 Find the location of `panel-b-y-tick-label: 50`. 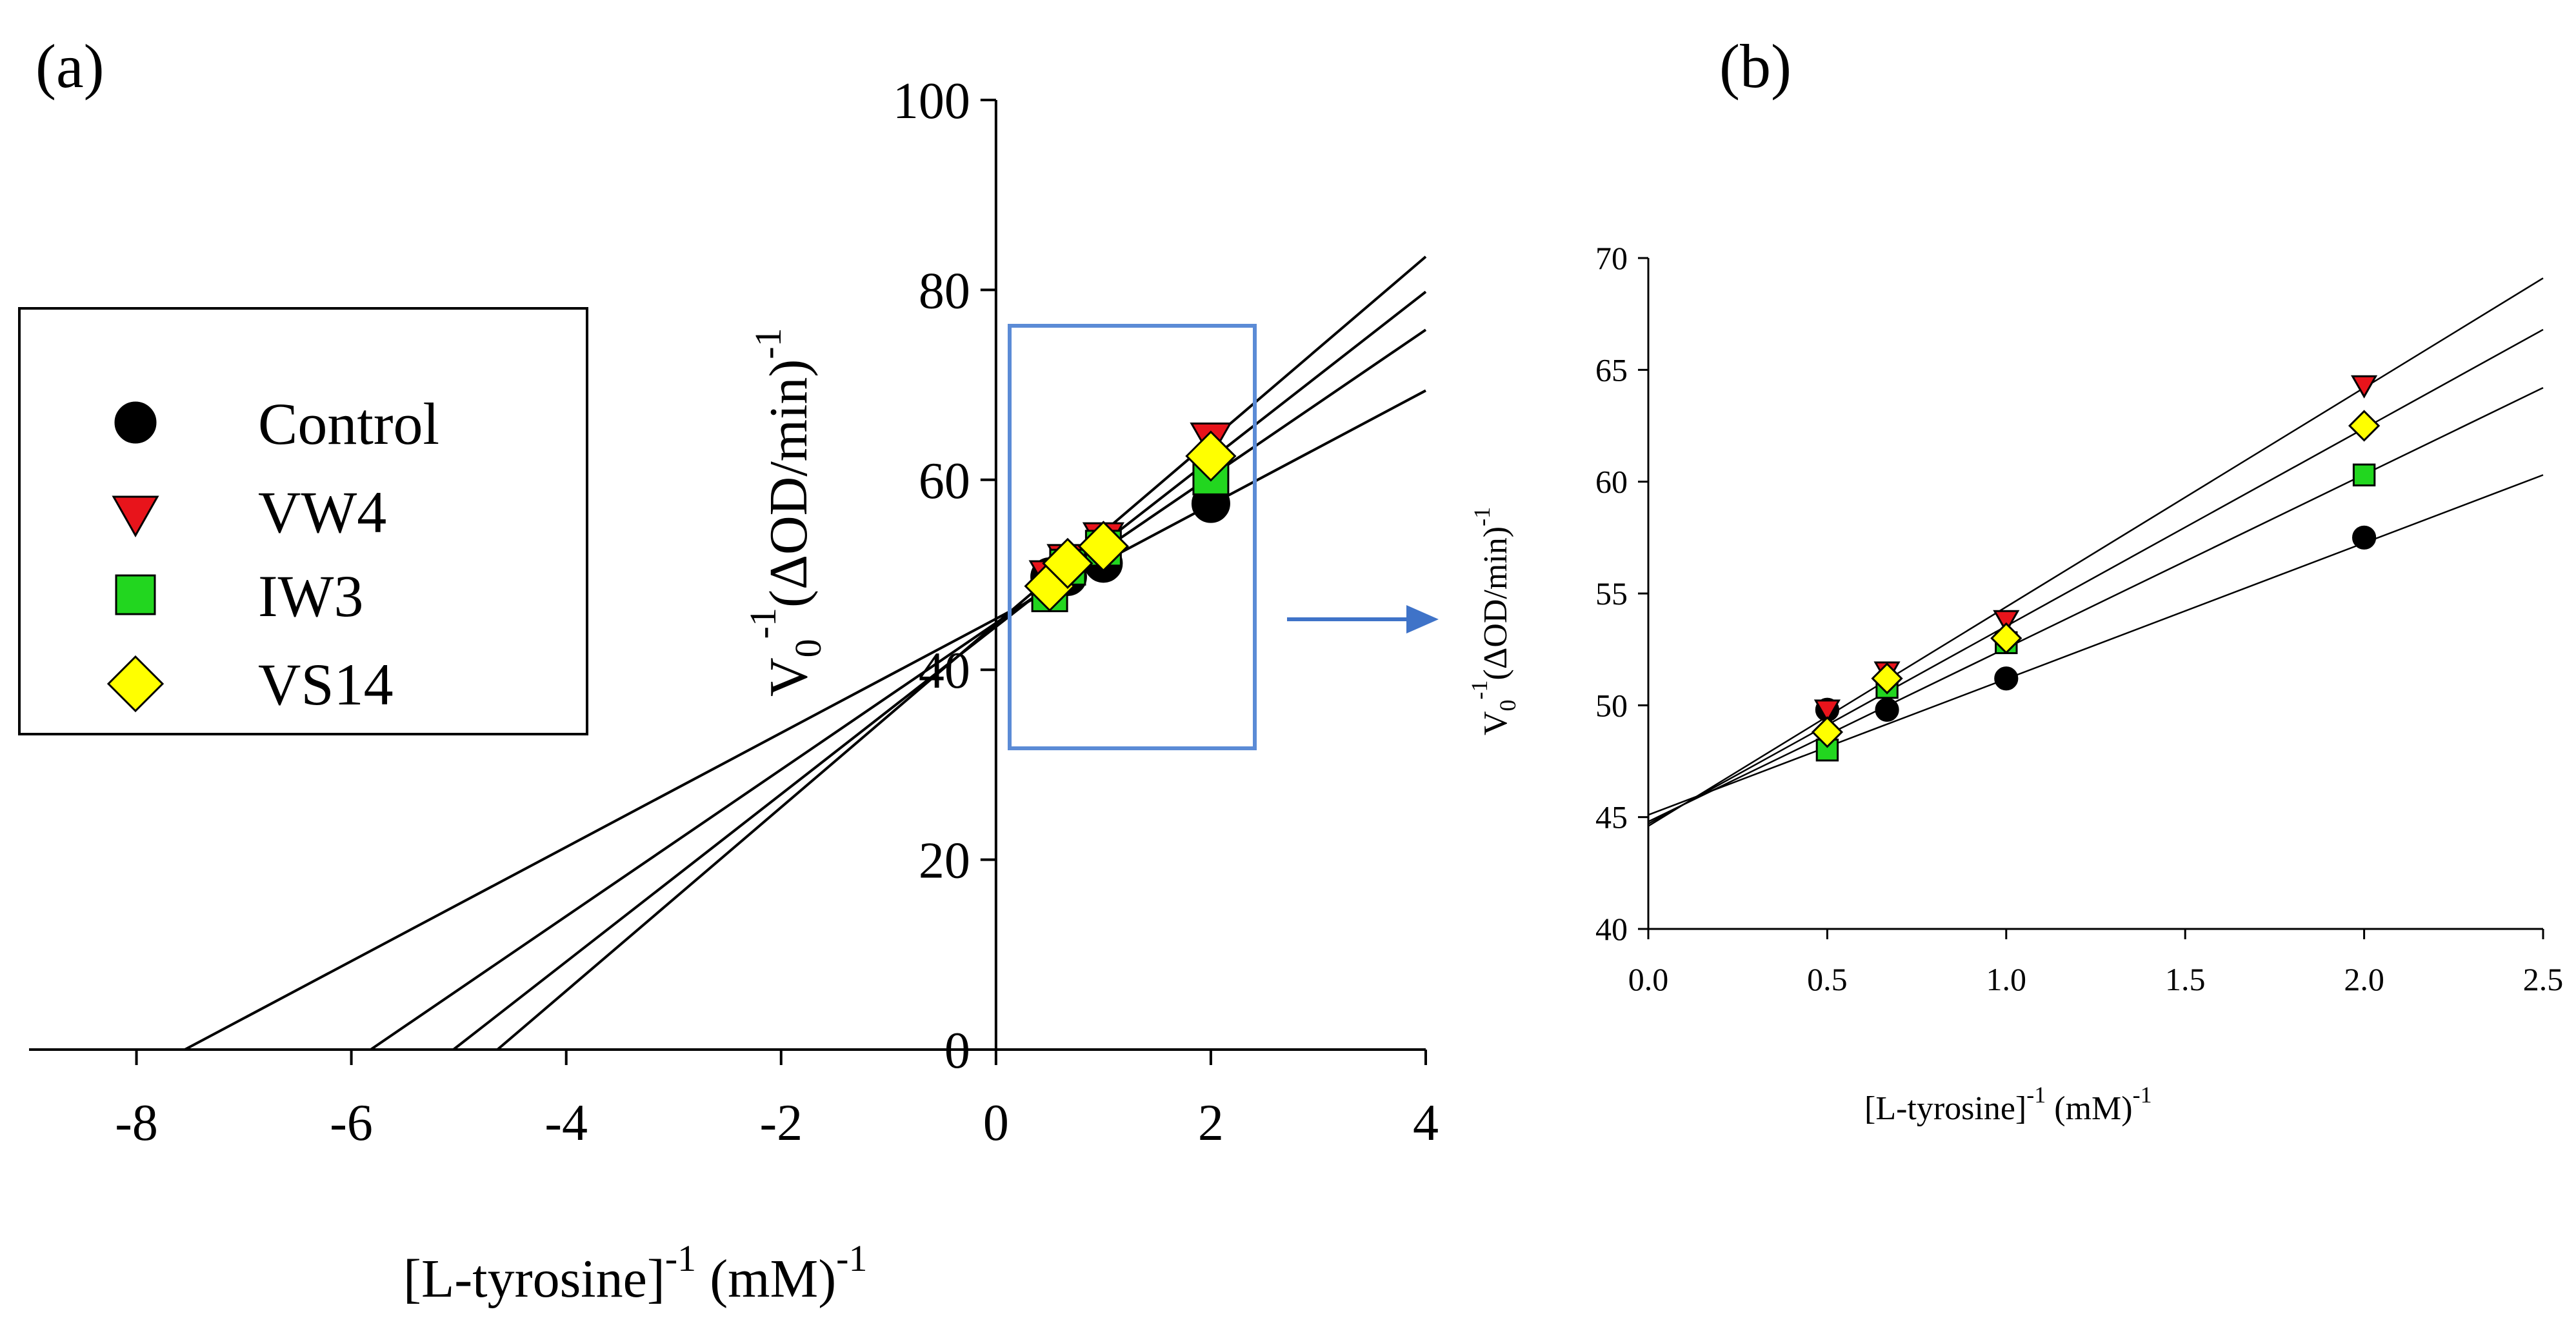

panel-b-y-tick-label: 50 is located at coordinates (1611, 705).